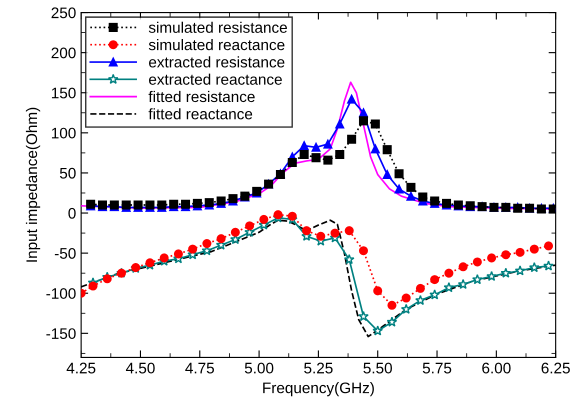 The image size is (588, 418). What do you see at coordinates (72, 213) in the screenshot?
I see `y-tick-label: 0` at bounding box center [72, 213].